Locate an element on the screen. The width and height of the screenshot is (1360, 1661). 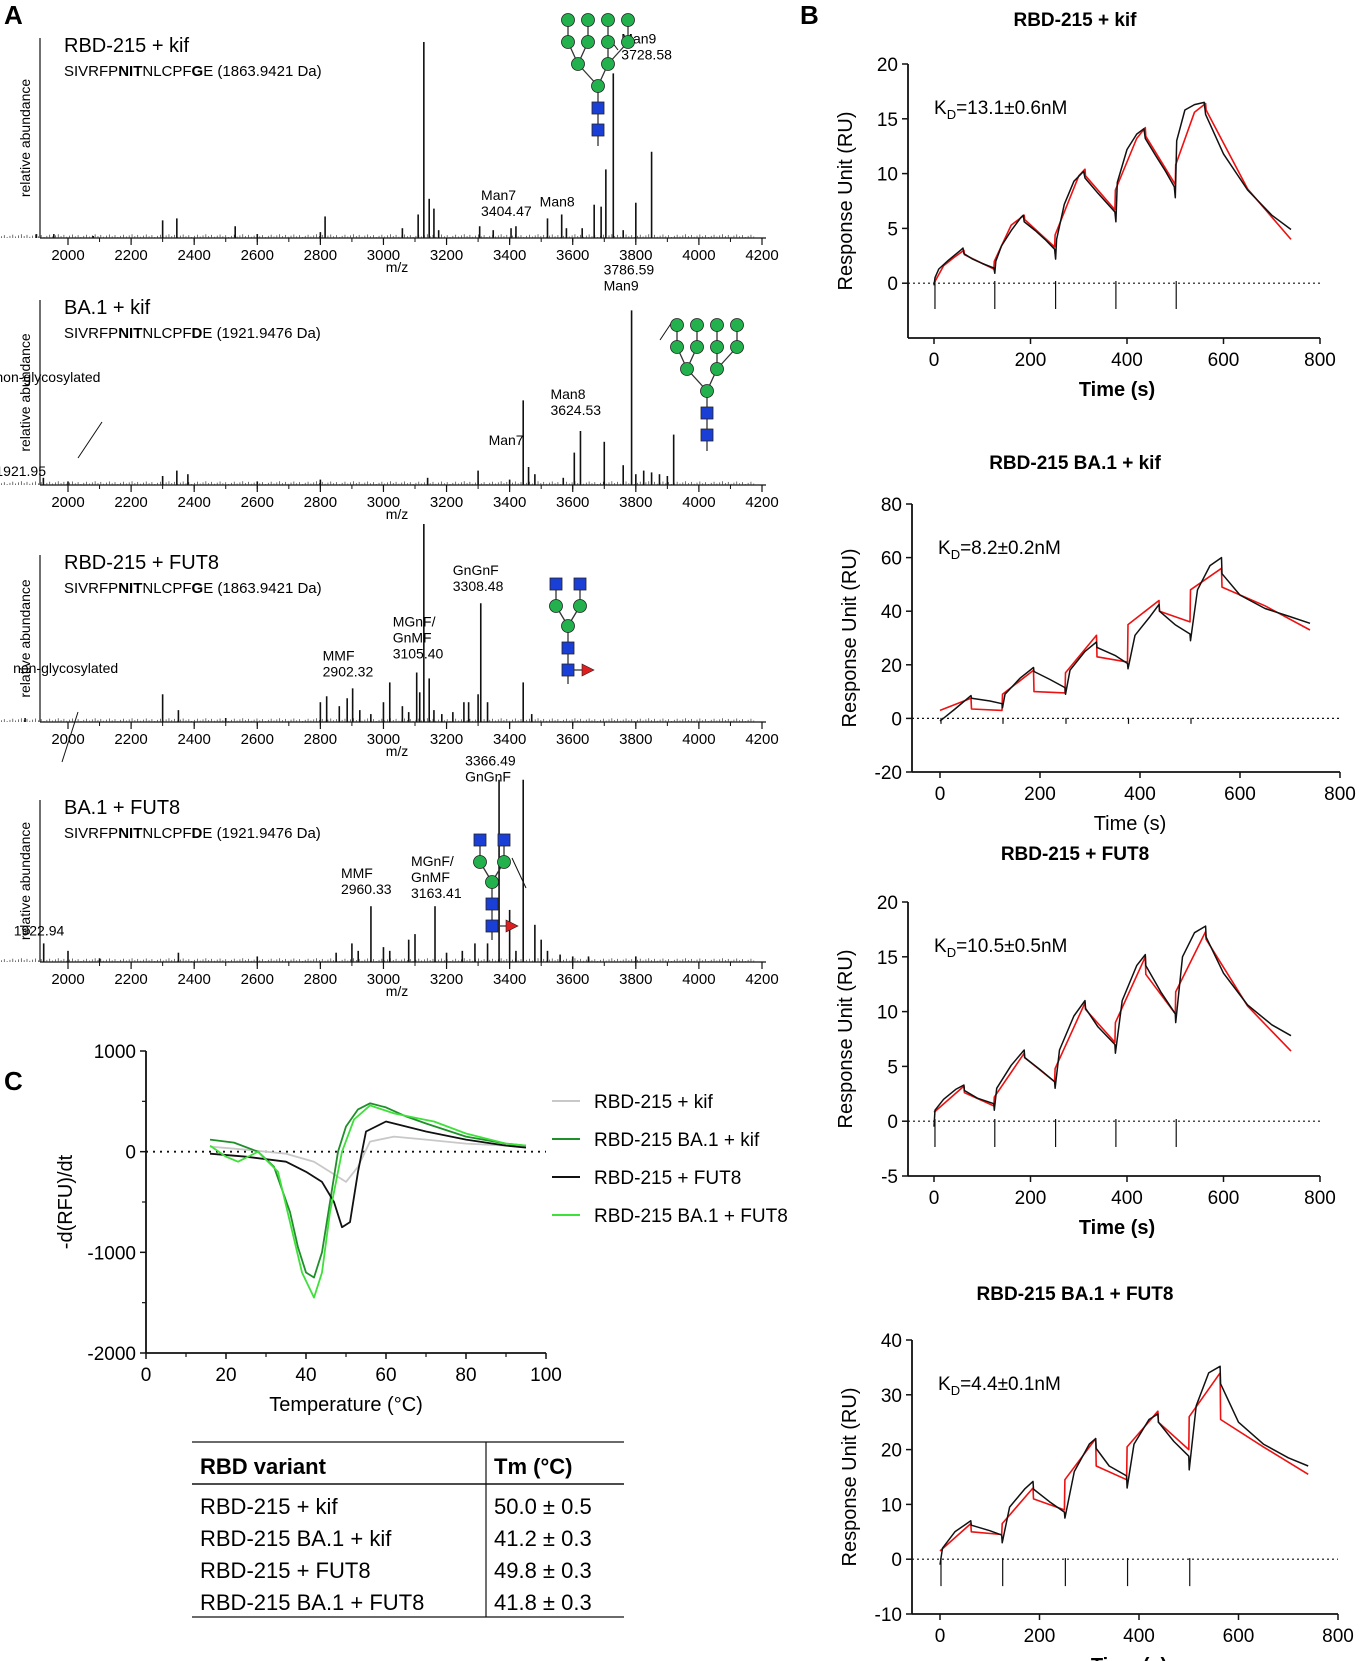
table-cell: RBD-215 BA.1 + kif is located at coordinates (296, 1538).